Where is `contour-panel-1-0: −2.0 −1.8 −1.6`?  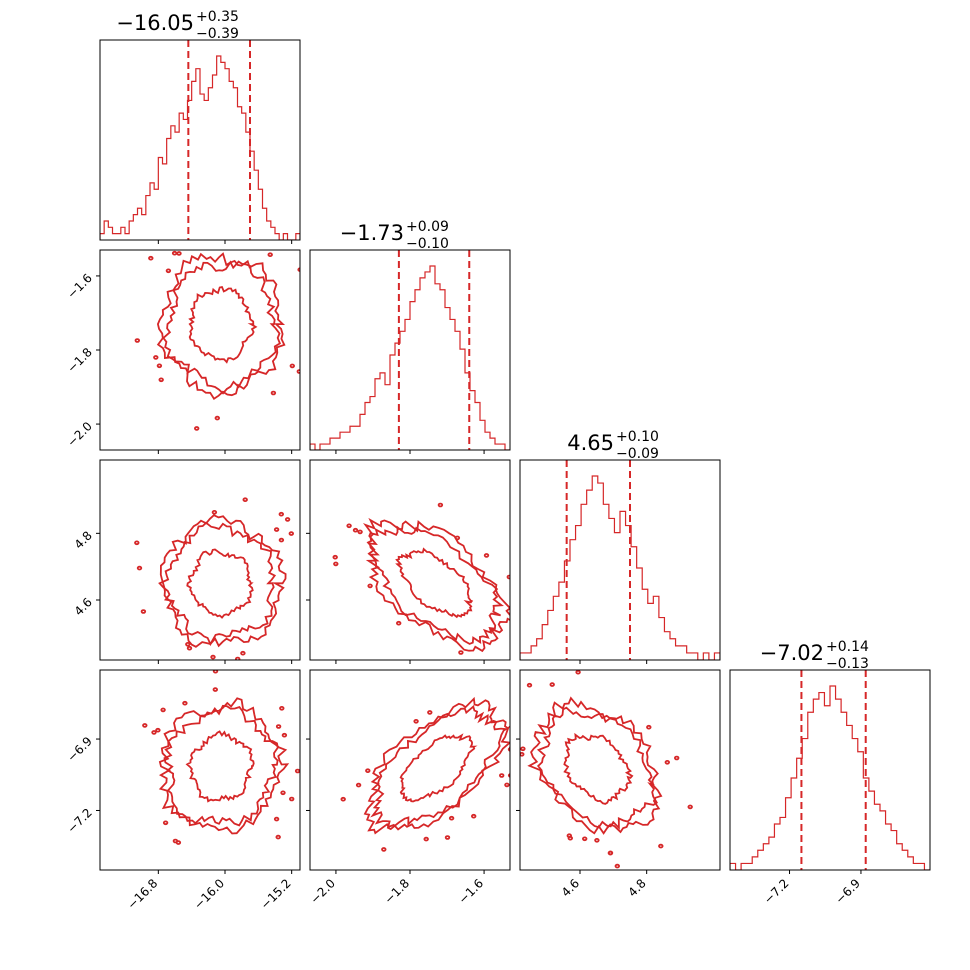 contour-panel-1-0: −2.0 −1.8 −1.6 is located at coordinates (182, 351).